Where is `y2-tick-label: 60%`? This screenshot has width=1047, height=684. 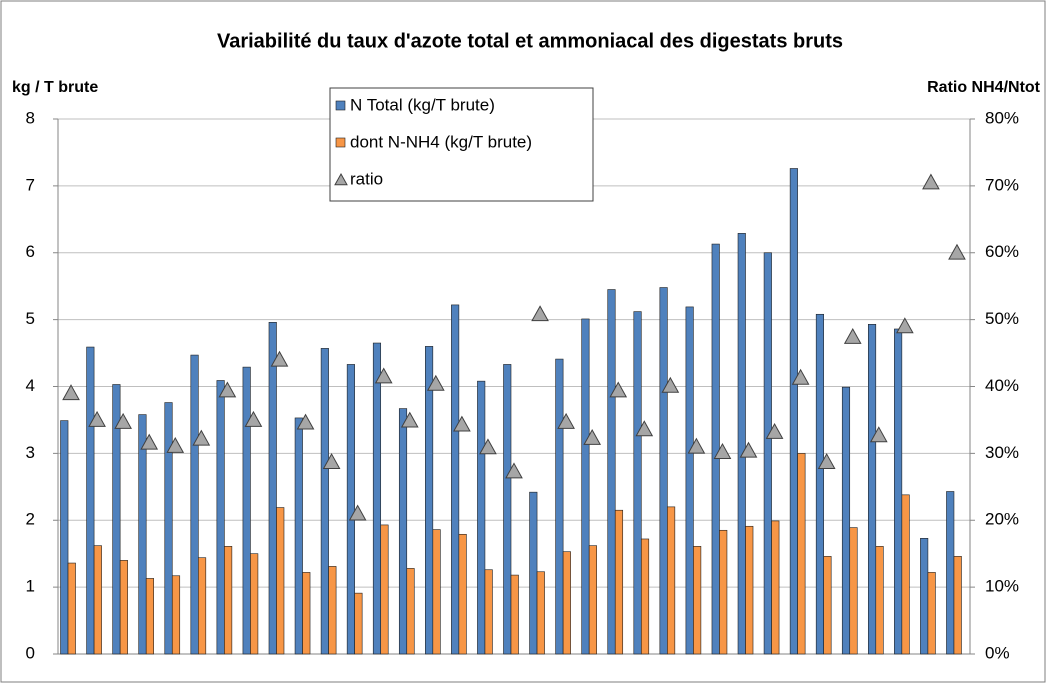 y2-tick-label: 60% is located at coordinates (1002, 251).